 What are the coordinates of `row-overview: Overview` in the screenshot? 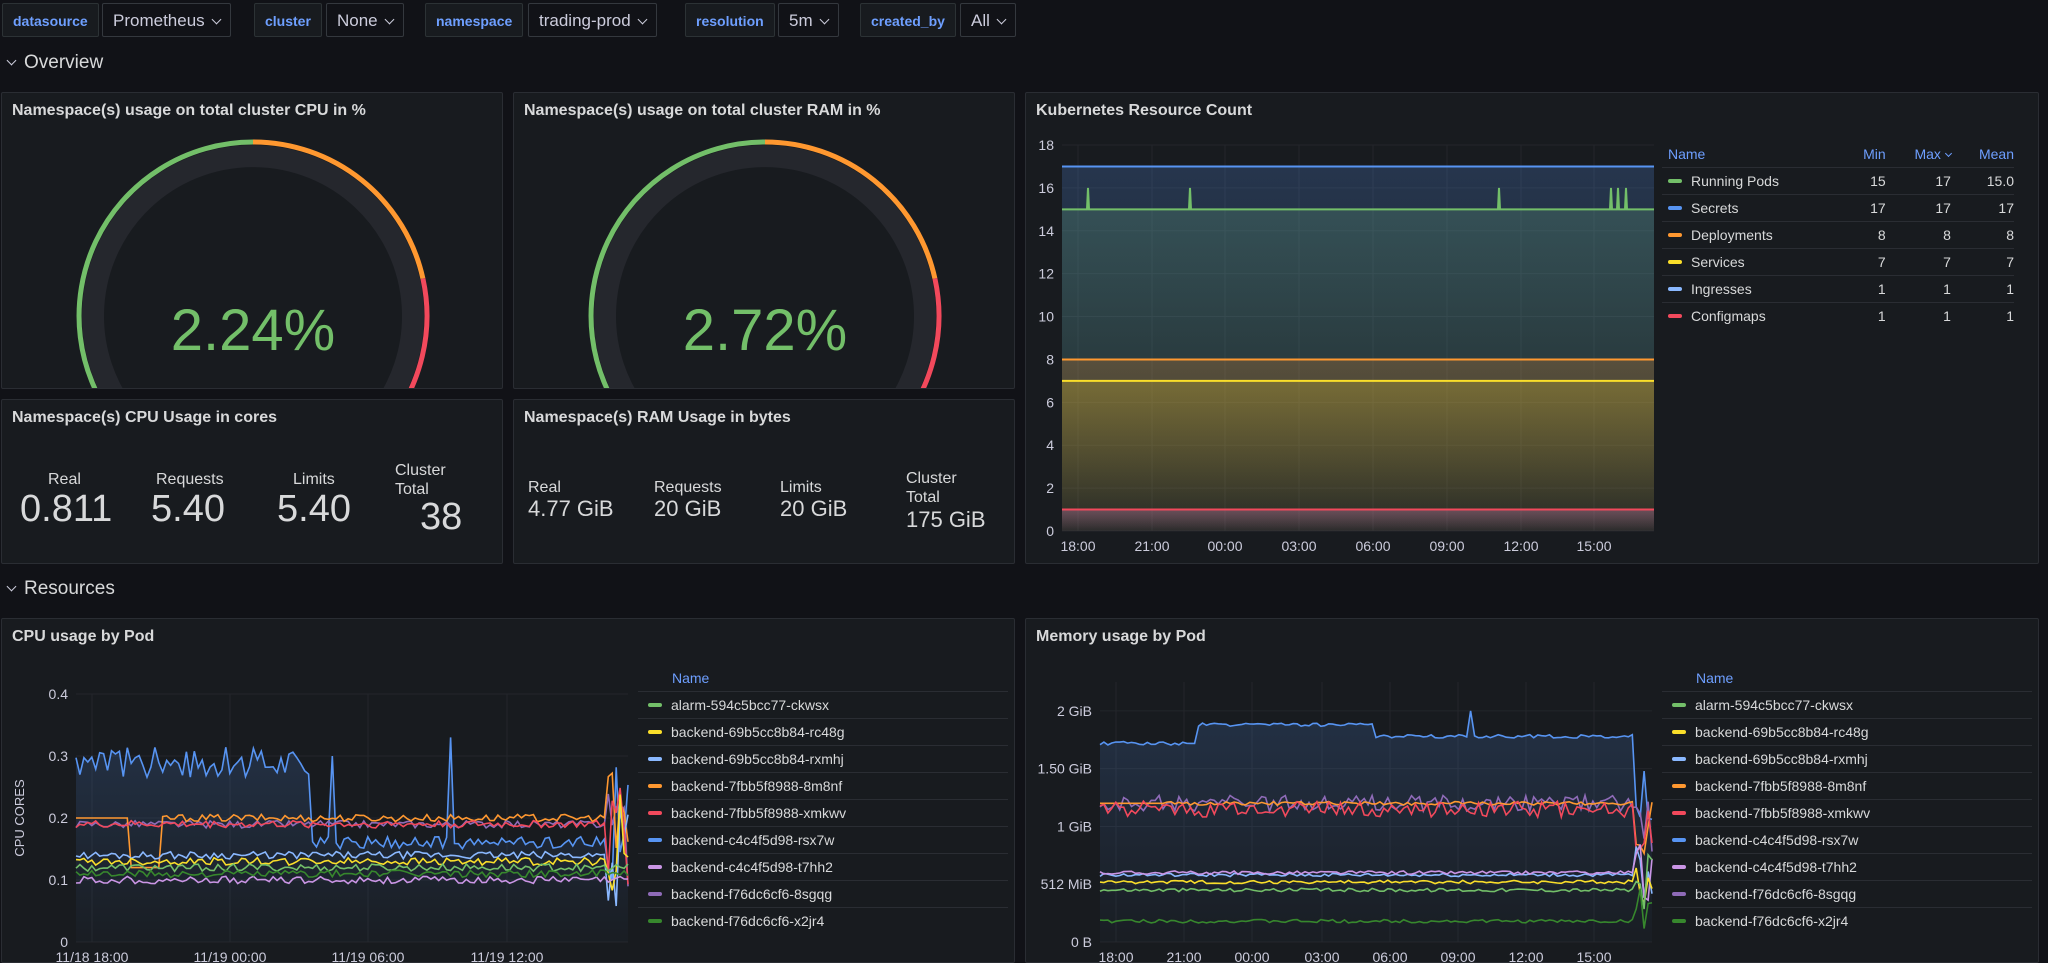 It's located at (54, 63).